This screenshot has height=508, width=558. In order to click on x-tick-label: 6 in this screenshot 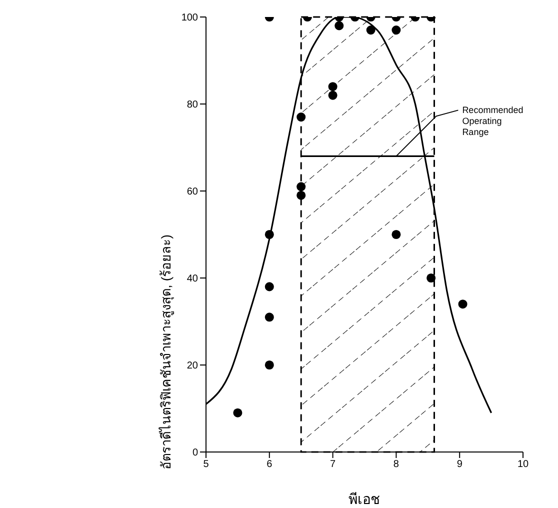, I will do `click(269, 464)`.